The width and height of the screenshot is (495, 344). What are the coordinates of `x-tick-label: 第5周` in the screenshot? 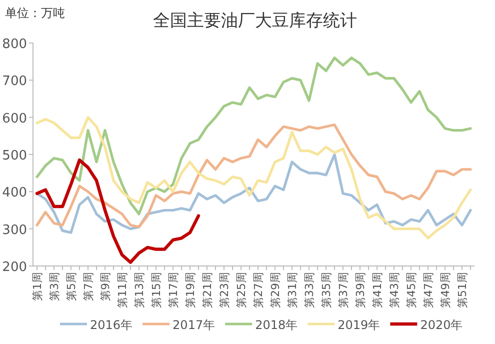 It's located at (71, 286).